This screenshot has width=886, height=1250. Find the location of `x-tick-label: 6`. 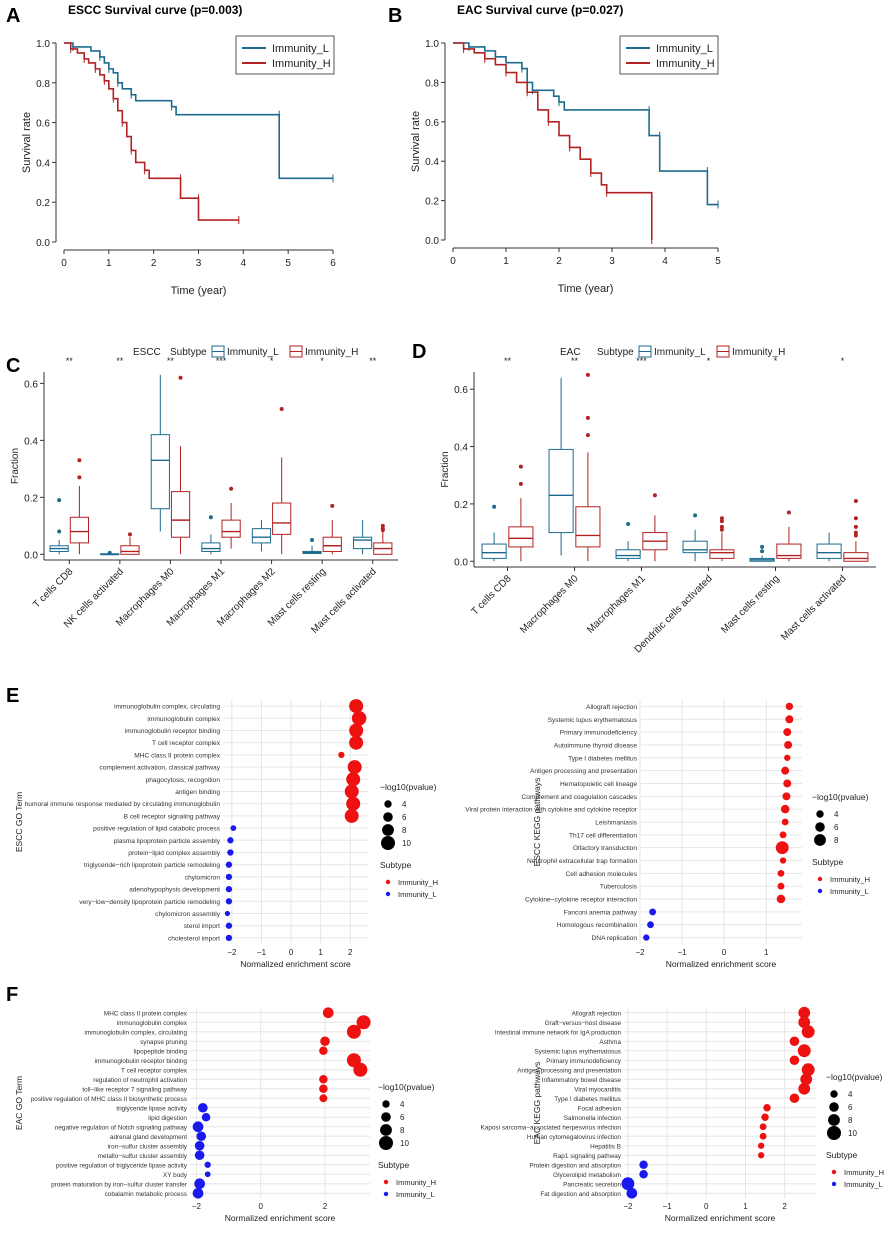

x-tick-label: 6 is located at coordinates (333, 263).